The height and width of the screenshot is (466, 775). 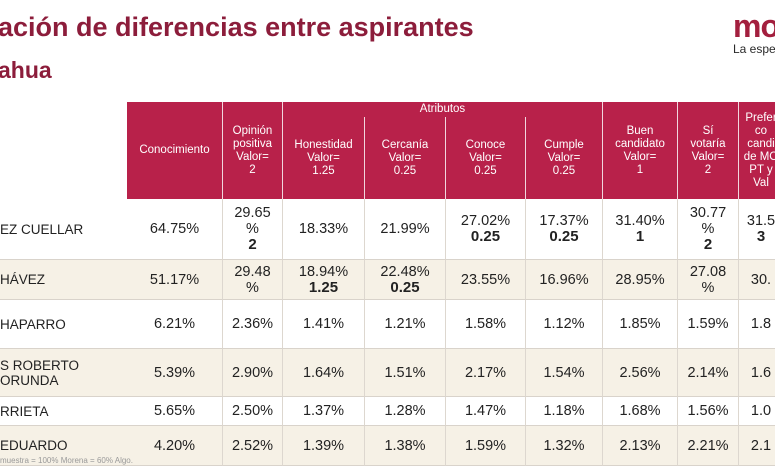 I want to click on column-header: Conoce Valor= 0.25, so click(x=486, y=158).